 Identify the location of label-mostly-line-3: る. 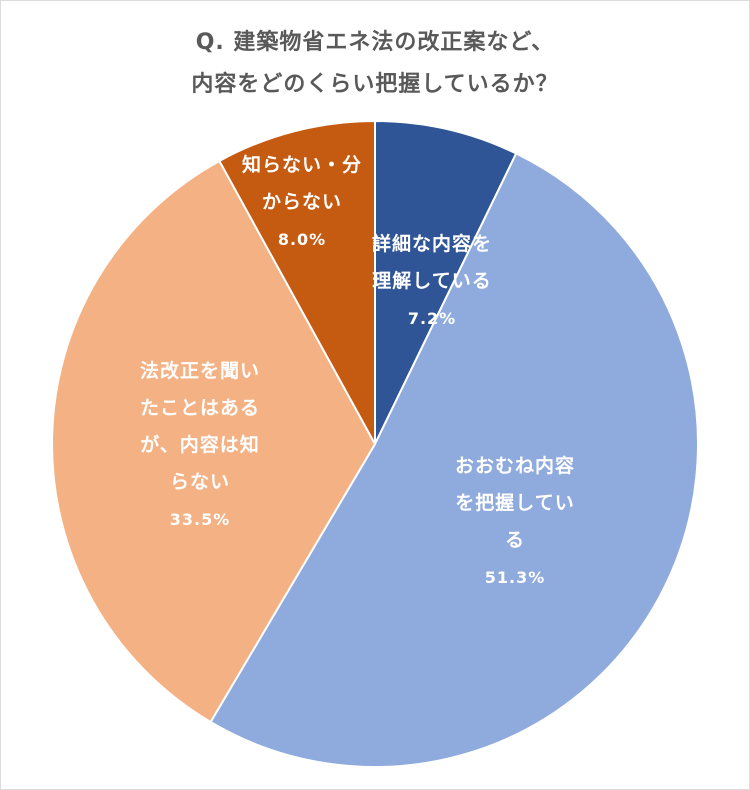
(514, 540).